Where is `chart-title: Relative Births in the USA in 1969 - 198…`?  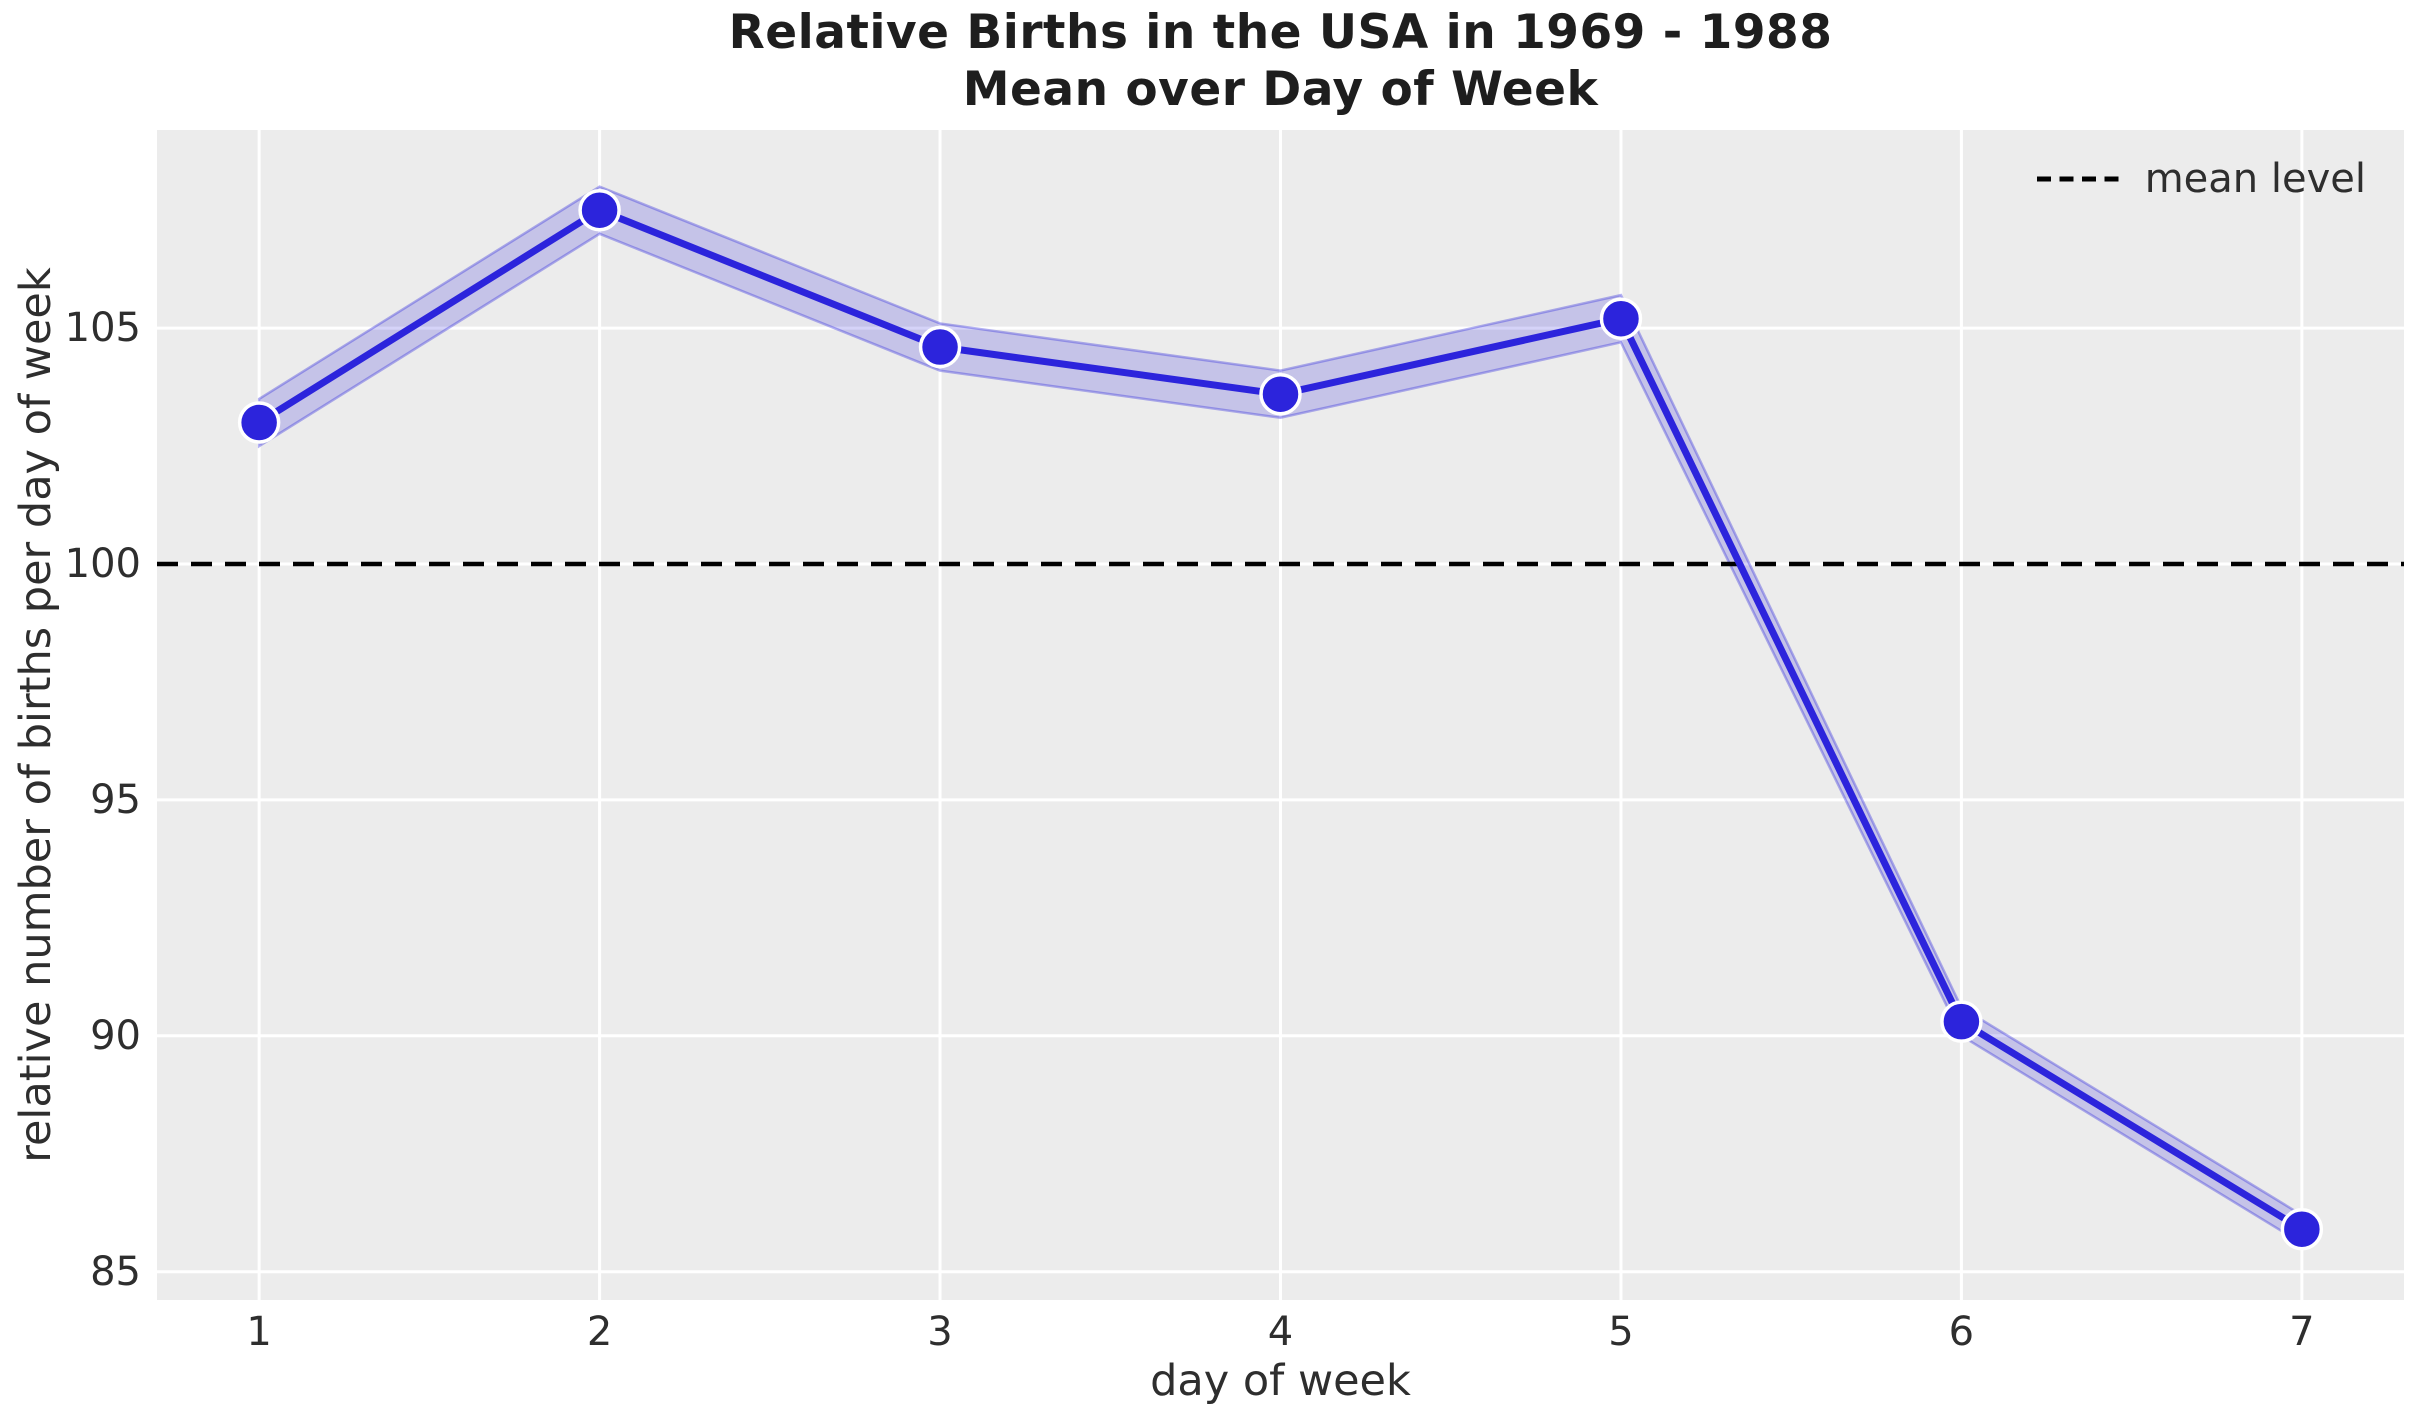 chart-title: Relative Births in the USA in 1969 - 198… is located at coordinates (1280, 61).